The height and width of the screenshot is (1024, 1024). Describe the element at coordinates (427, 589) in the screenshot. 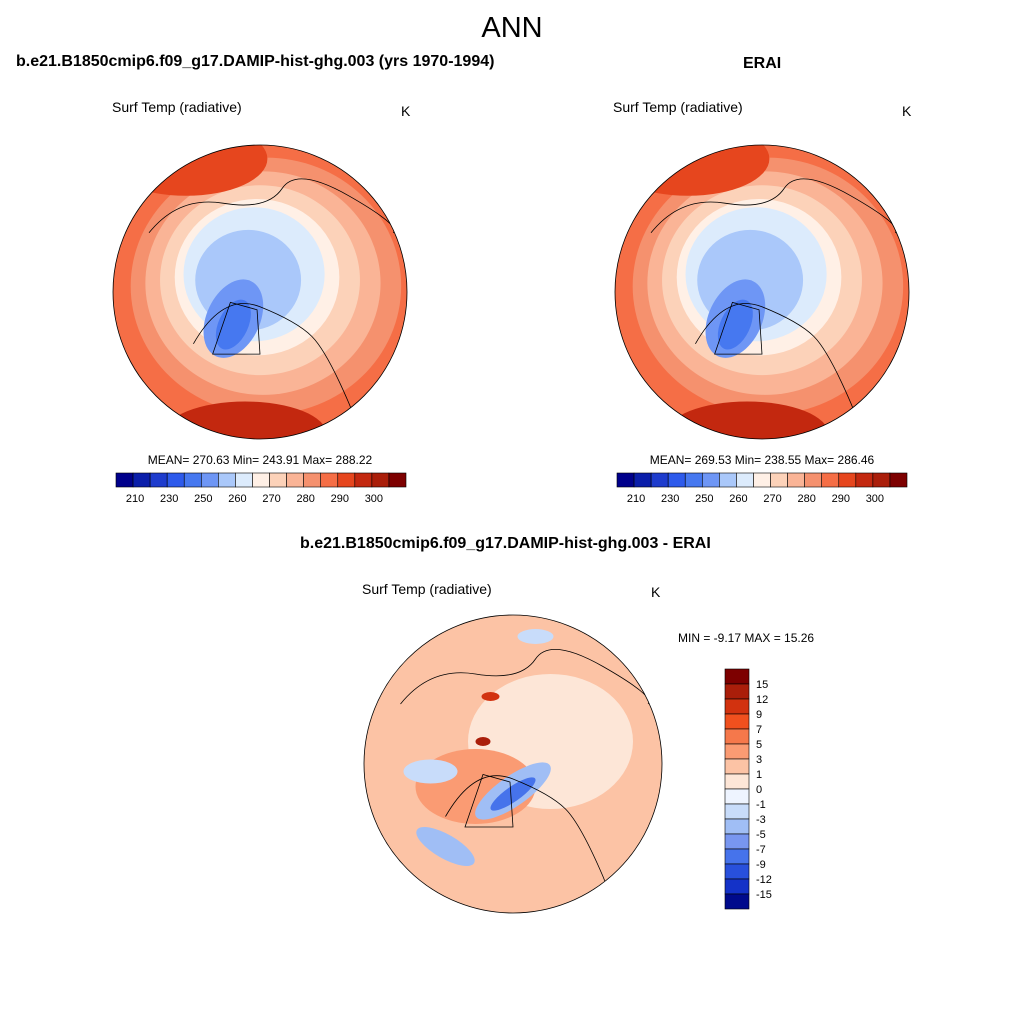

I see `panel-3-variable-label: Surf Temp (radiative)` at that location.